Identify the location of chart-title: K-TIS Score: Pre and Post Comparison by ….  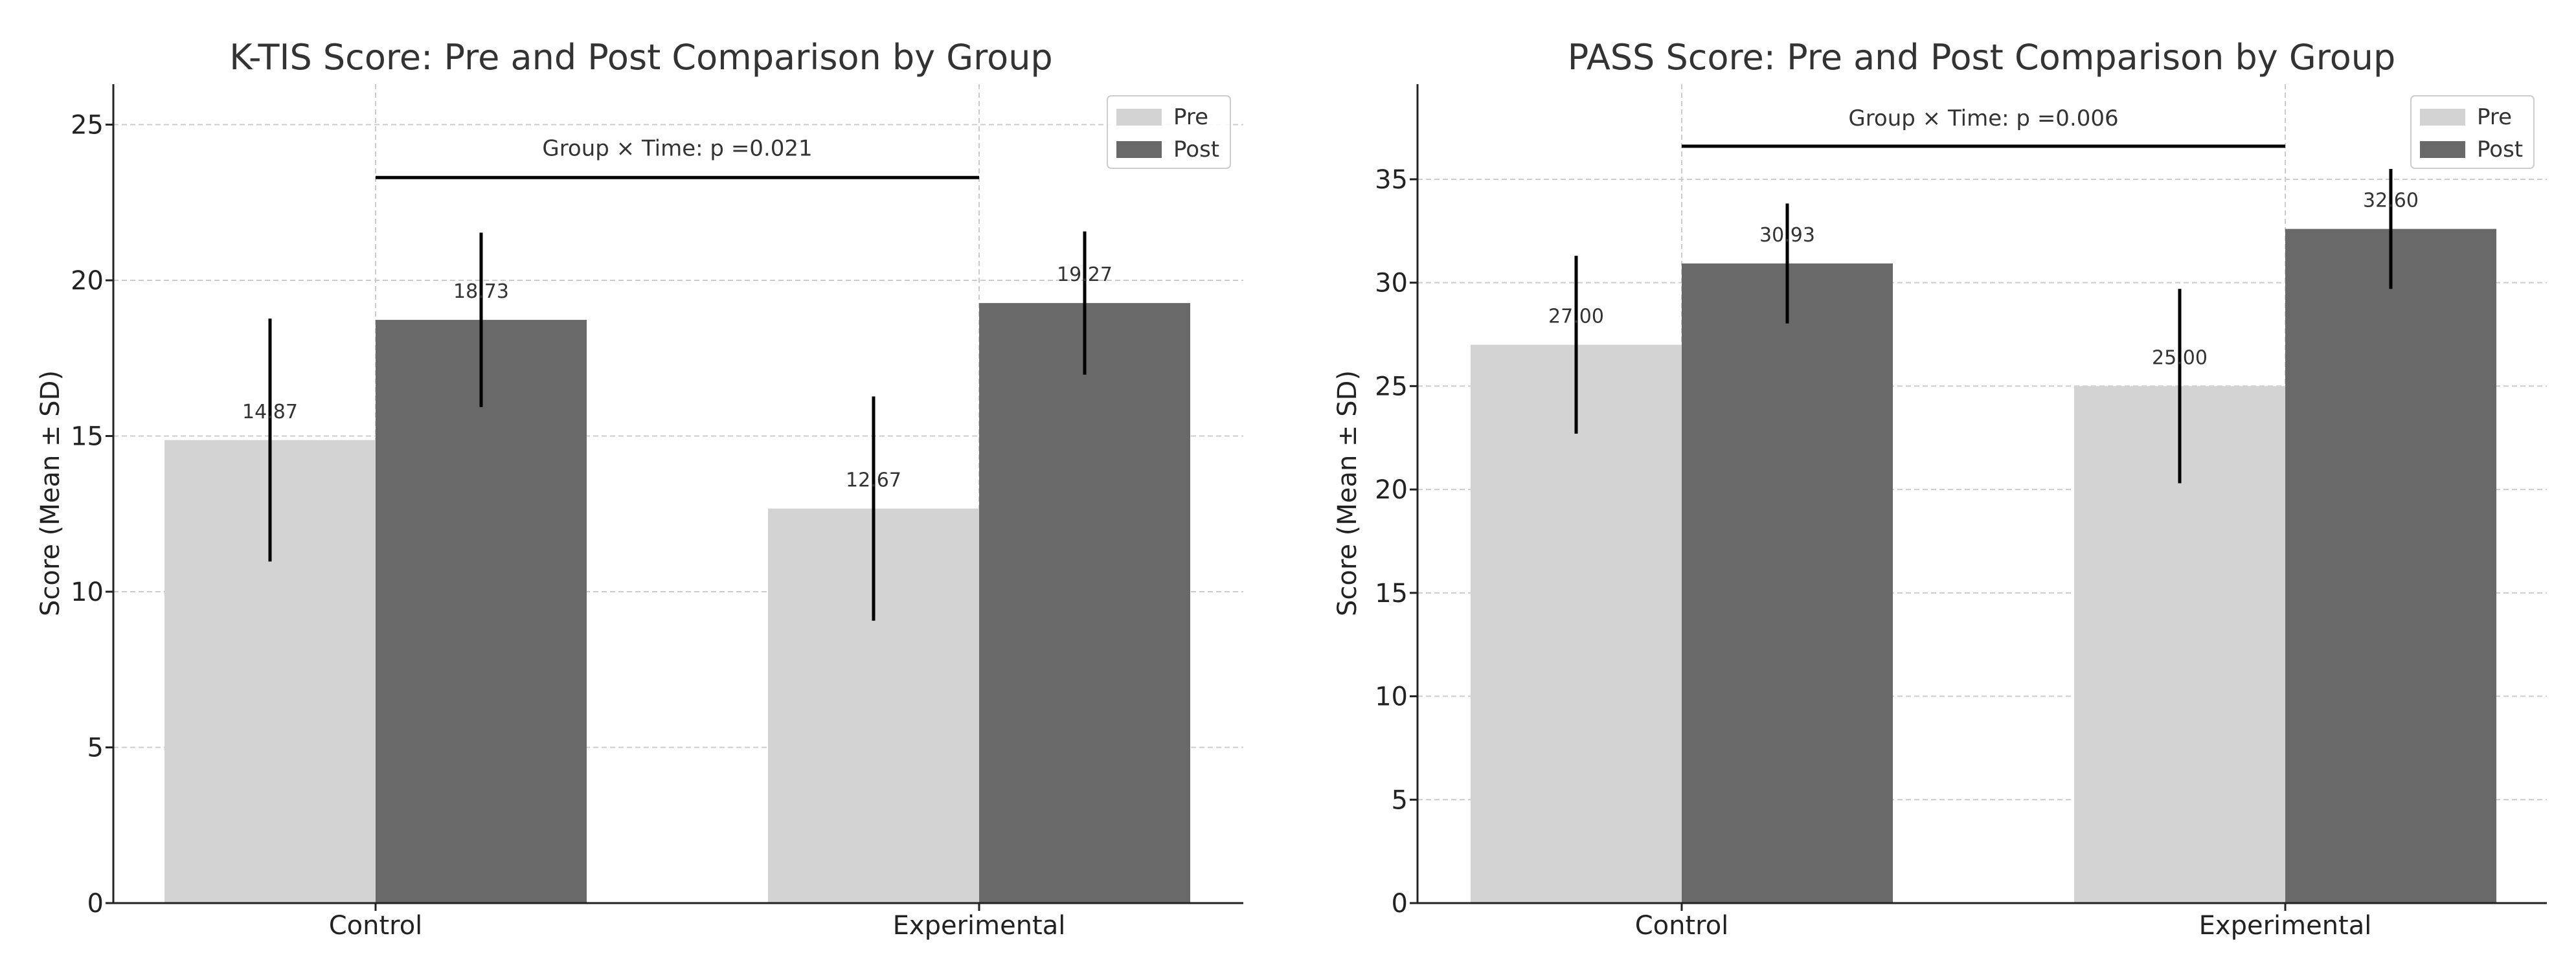
(640, 57).